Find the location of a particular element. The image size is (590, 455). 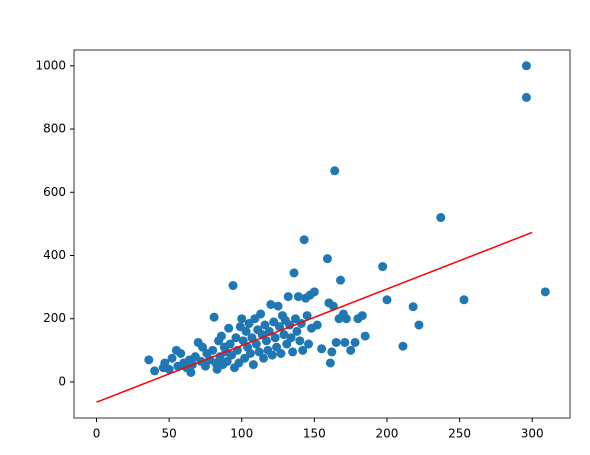

y-tick-label: 600 is located at coordinates (54, 192).